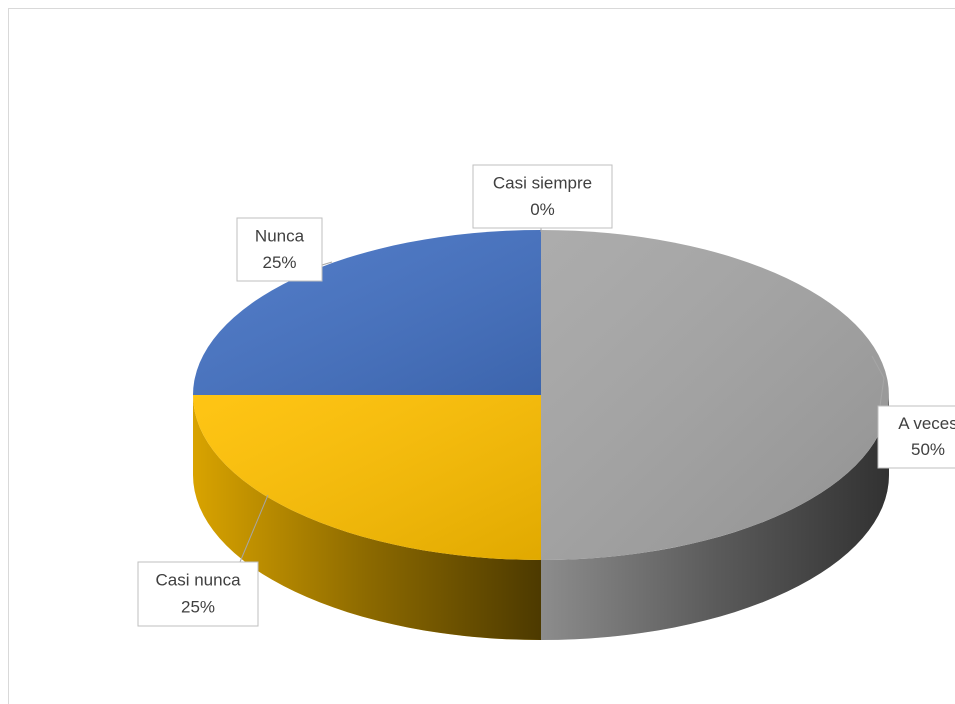 Image resolution: width=955 pixels, height=704 pixels. Describe the element at coordinates (280, 235) in the screenshot. I see `category-label: Nunca` at that location.